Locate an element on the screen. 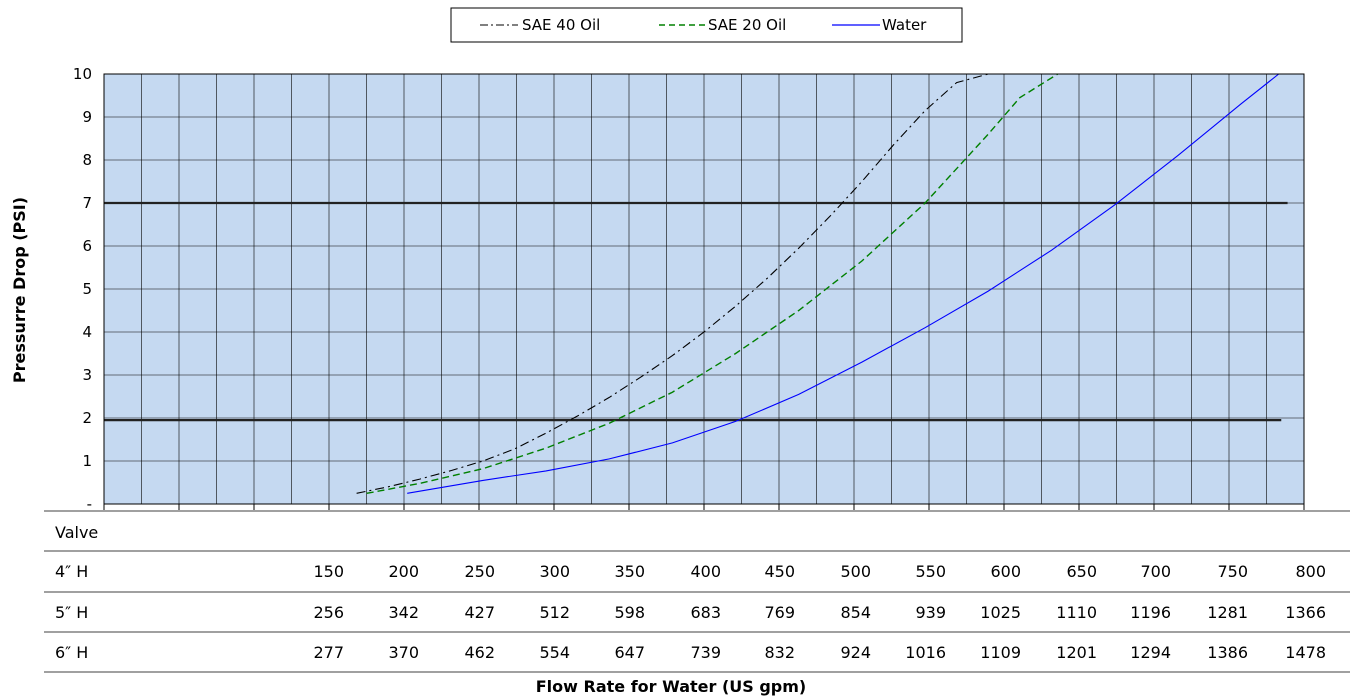  table-cell: 700 is located at coordinates (1155, 571).